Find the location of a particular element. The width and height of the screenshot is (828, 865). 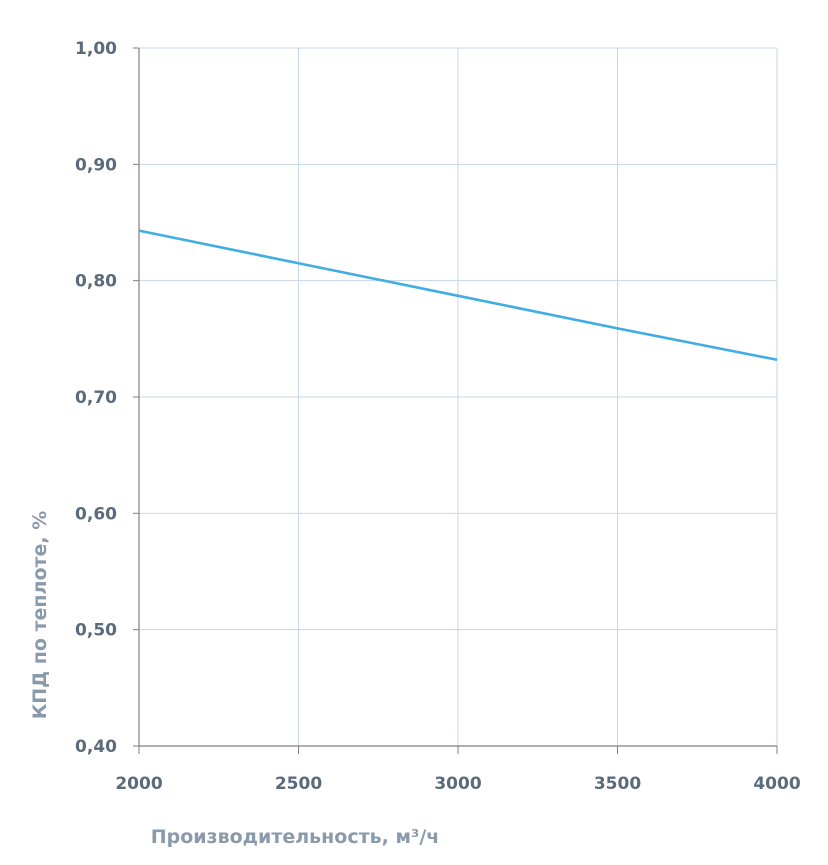

y-tick-label: 0,40 is located at coordinates (96, 747).